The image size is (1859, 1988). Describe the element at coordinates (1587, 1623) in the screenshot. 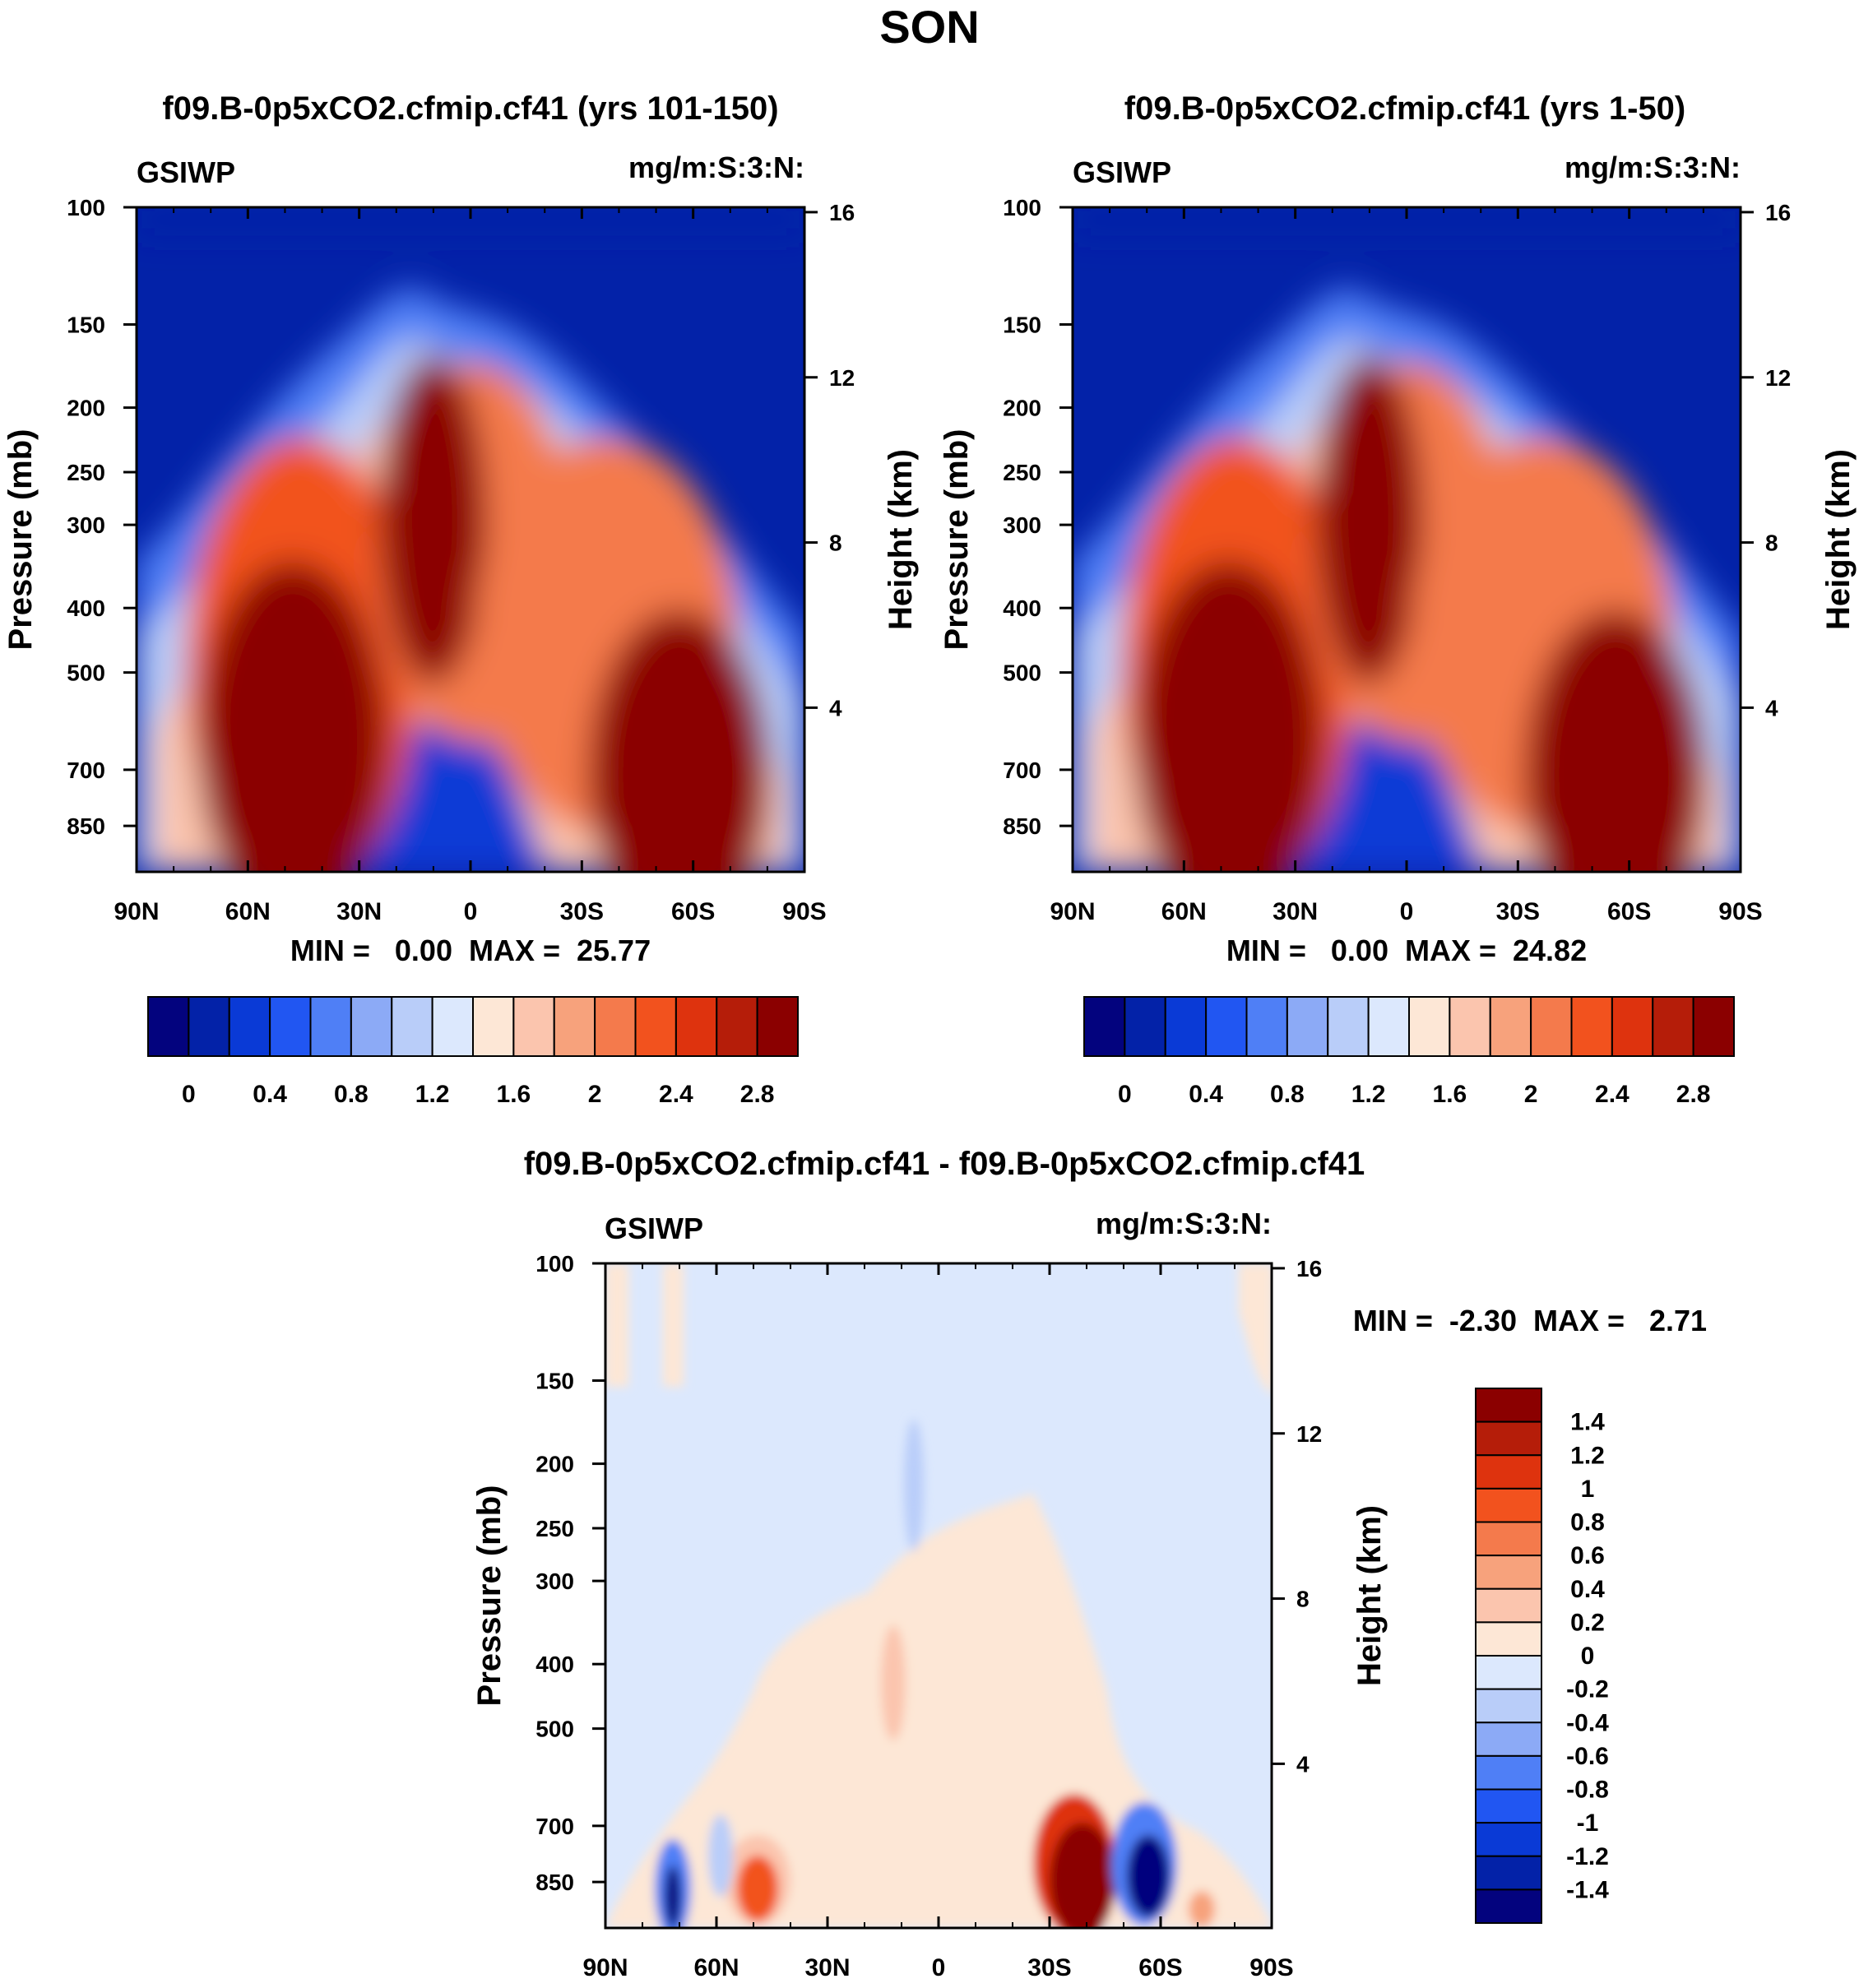

I see `colorbar-tick-label: 0.2` at that location.